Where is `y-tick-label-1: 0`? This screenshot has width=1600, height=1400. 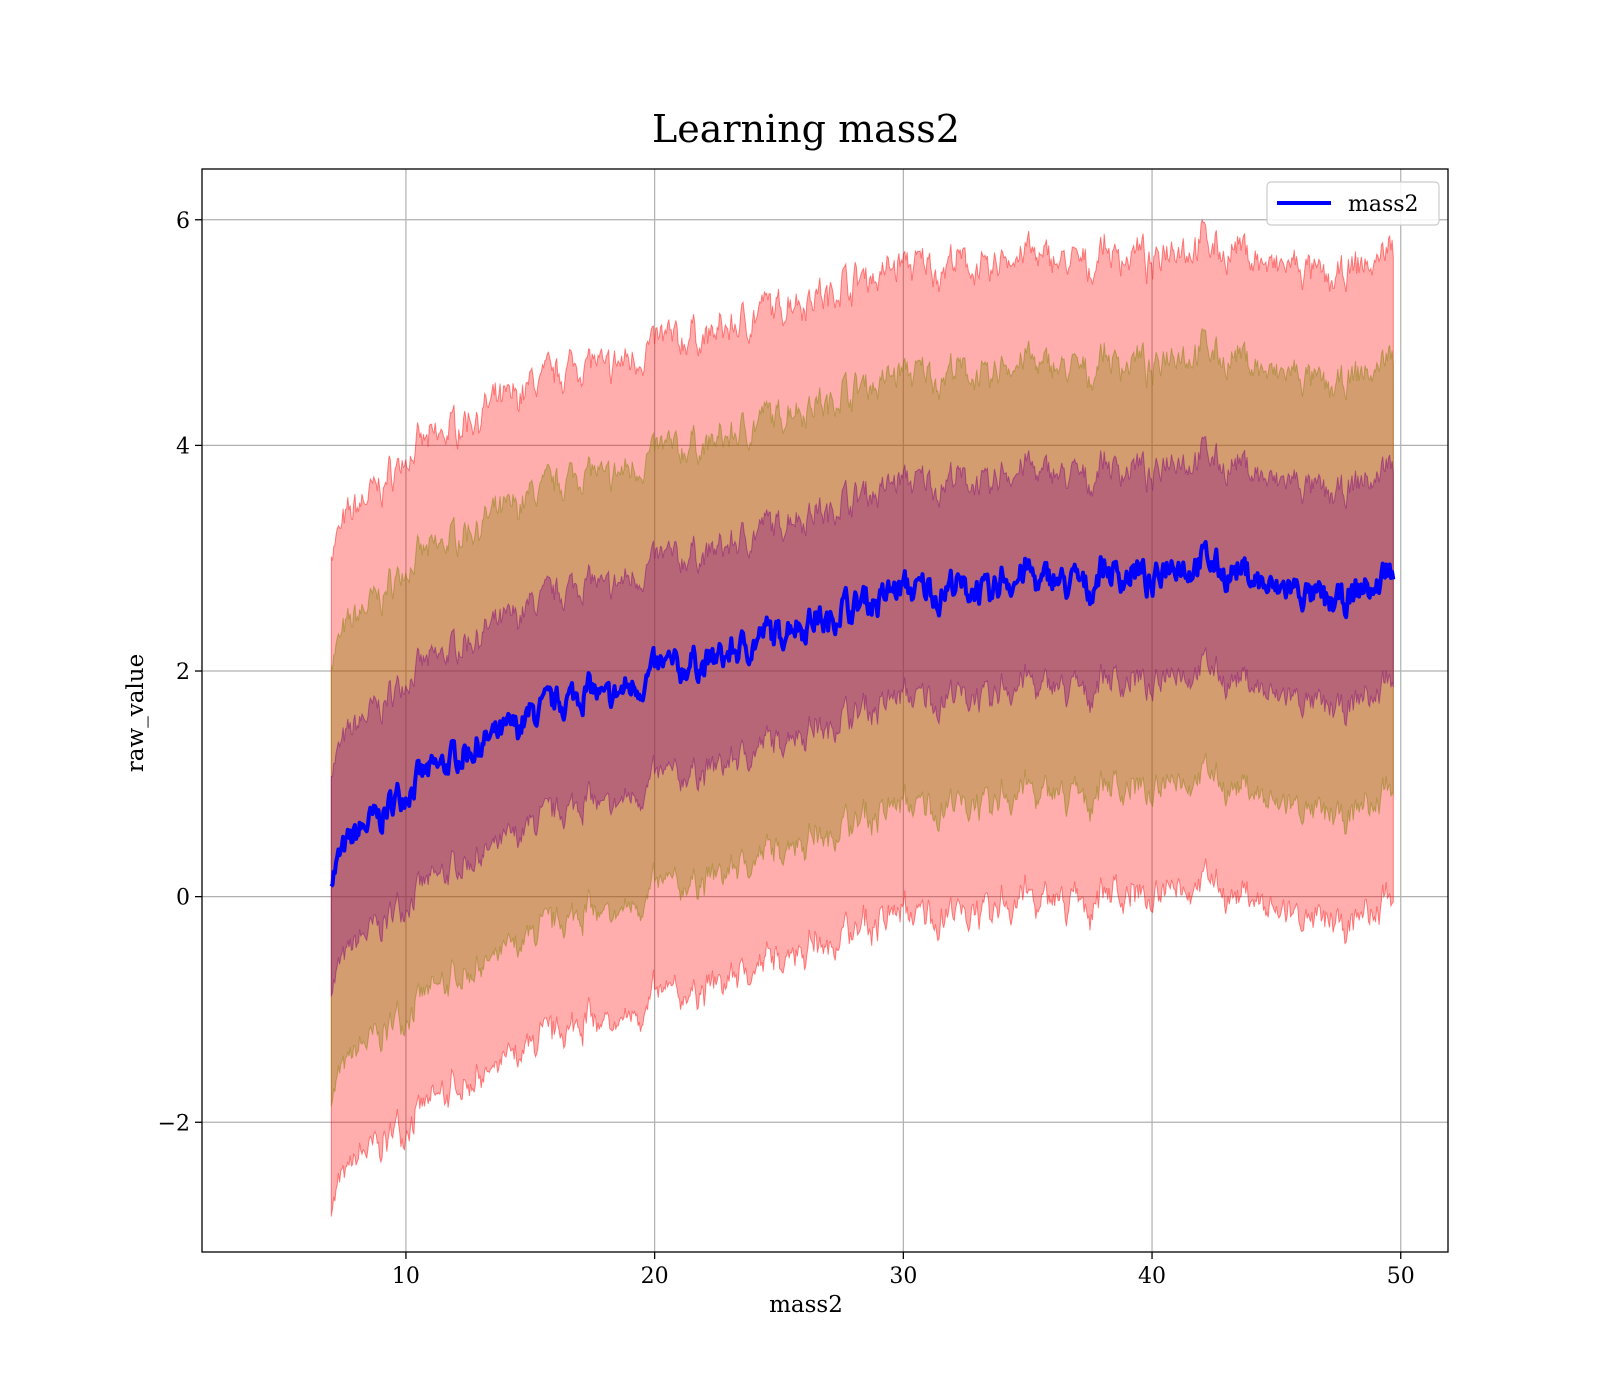 y-tick-label-1: 0 is located at coordinates (183, 898).